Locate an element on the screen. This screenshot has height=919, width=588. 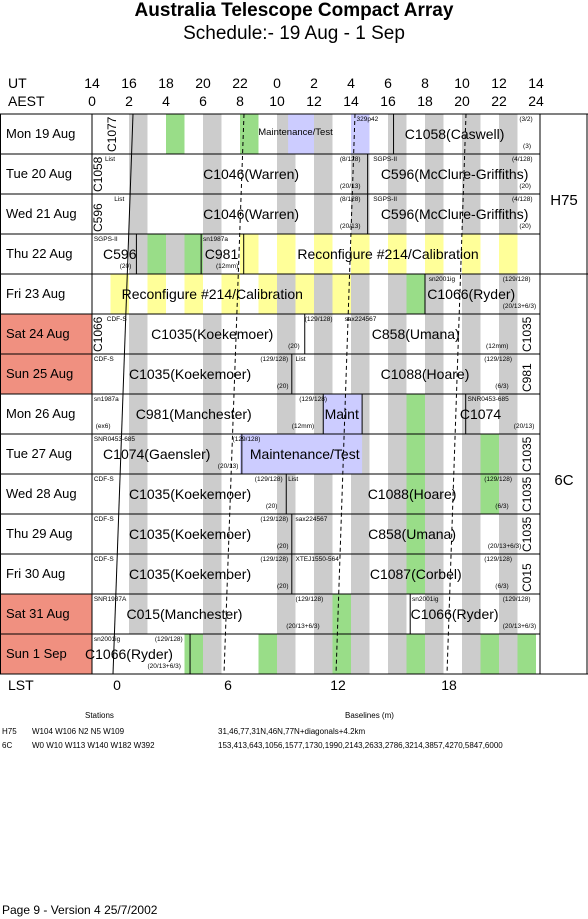
project-label: Maintenance/Test is located at coordinates (304, 454).